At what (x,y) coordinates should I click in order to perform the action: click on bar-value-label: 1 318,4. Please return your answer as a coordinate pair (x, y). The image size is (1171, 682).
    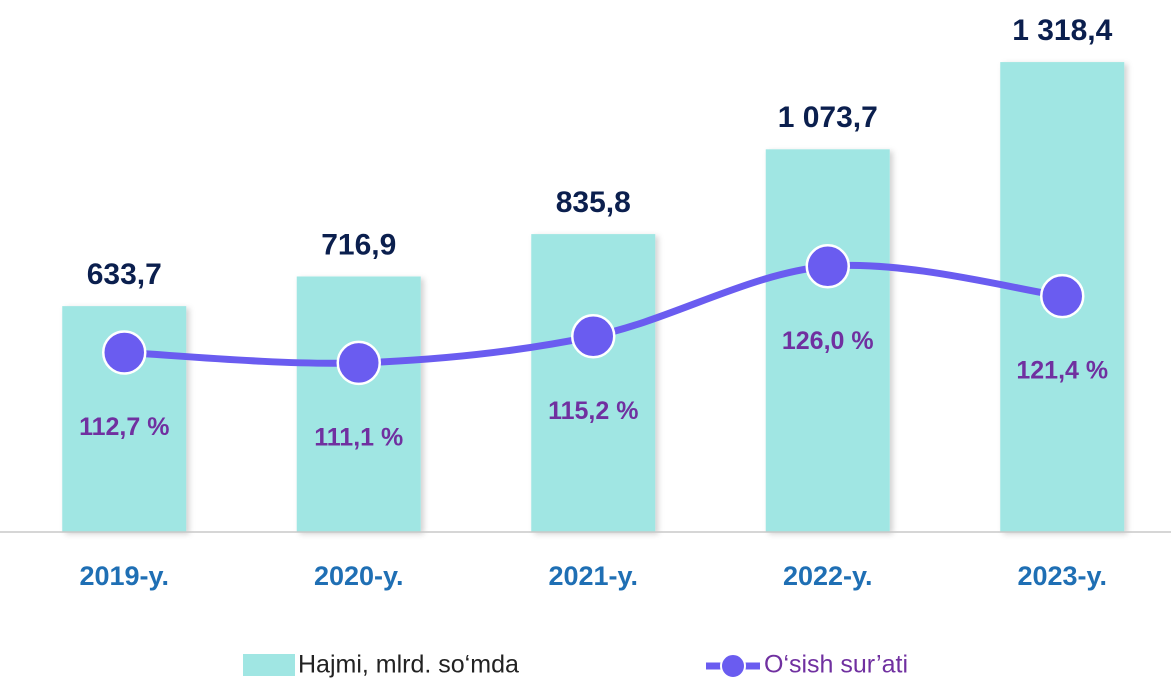
    Looking at the image, I should click on (1062, 30).